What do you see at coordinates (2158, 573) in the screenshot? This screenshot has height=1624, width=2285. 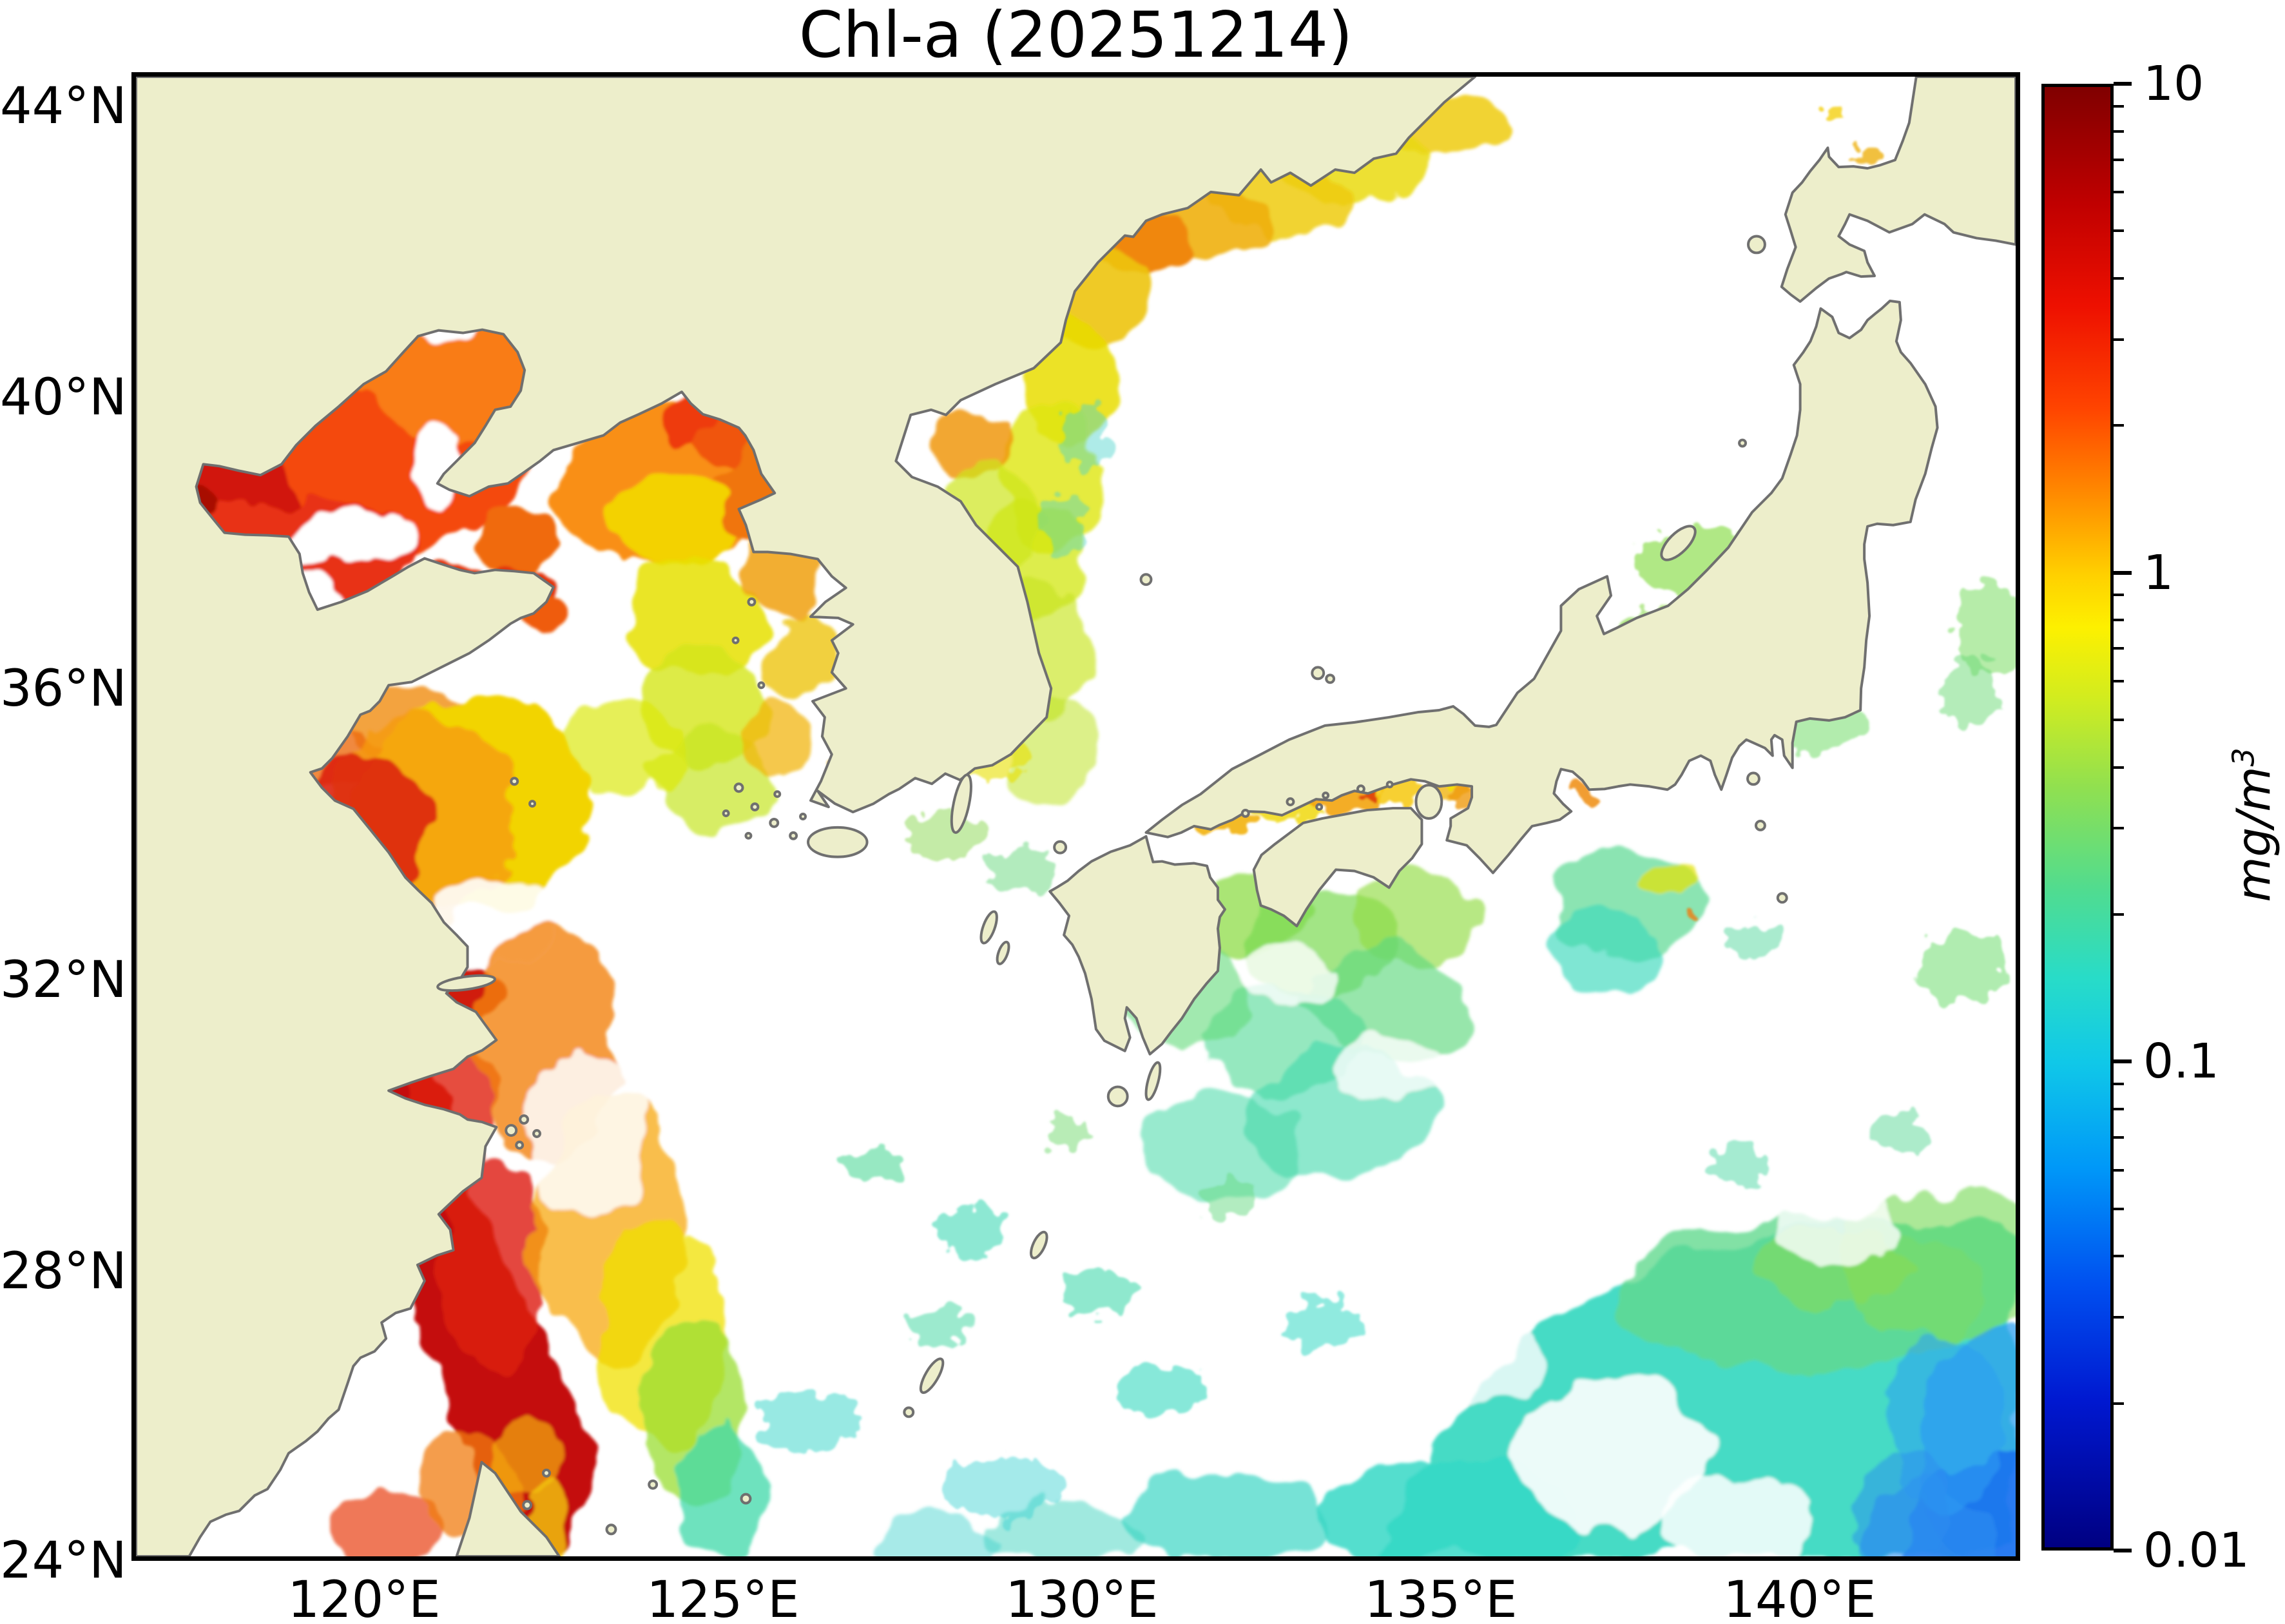 I see `colorbar-tick-label: 1` at bounding box center [2158, 573].